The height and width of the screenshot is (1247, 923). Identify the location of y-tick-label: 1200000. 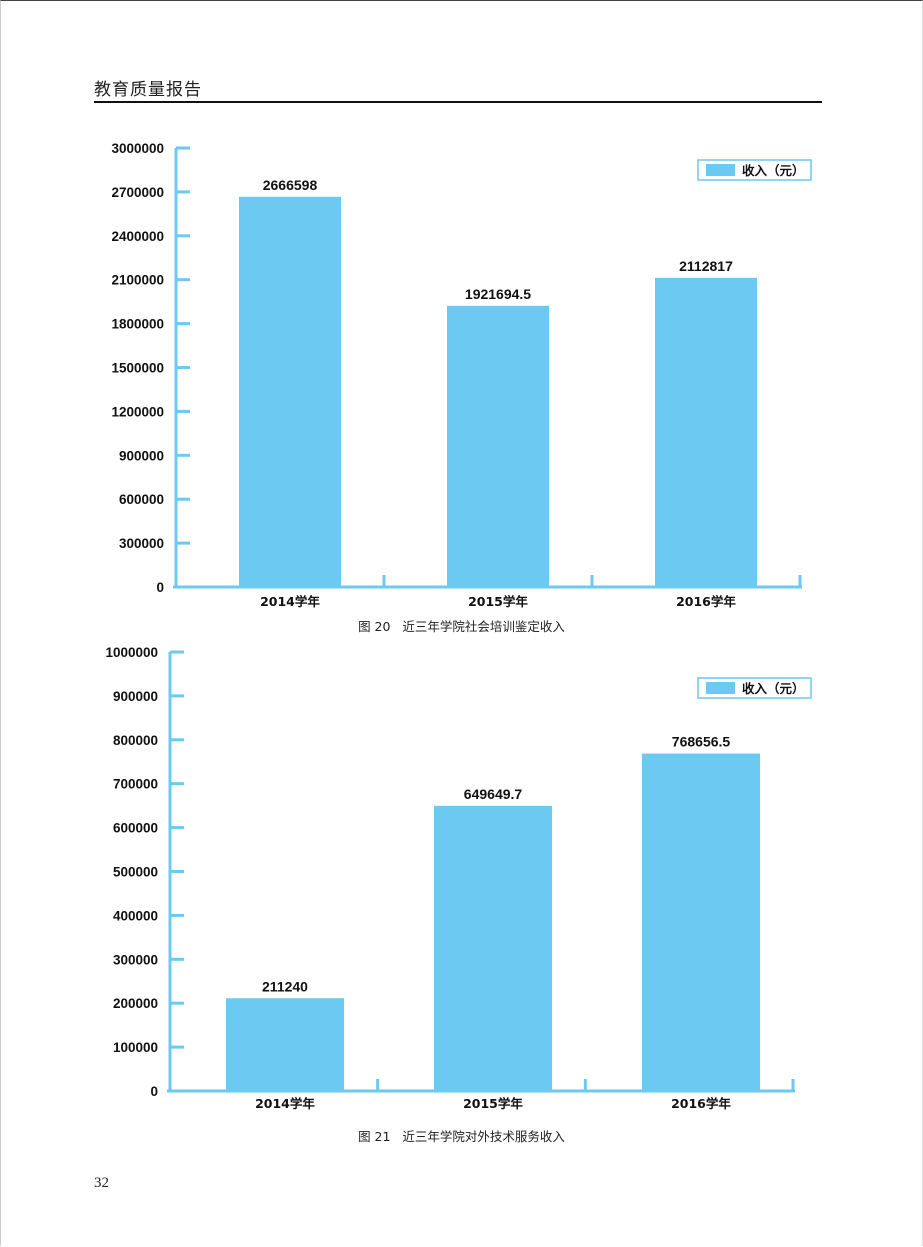
(137, 411).